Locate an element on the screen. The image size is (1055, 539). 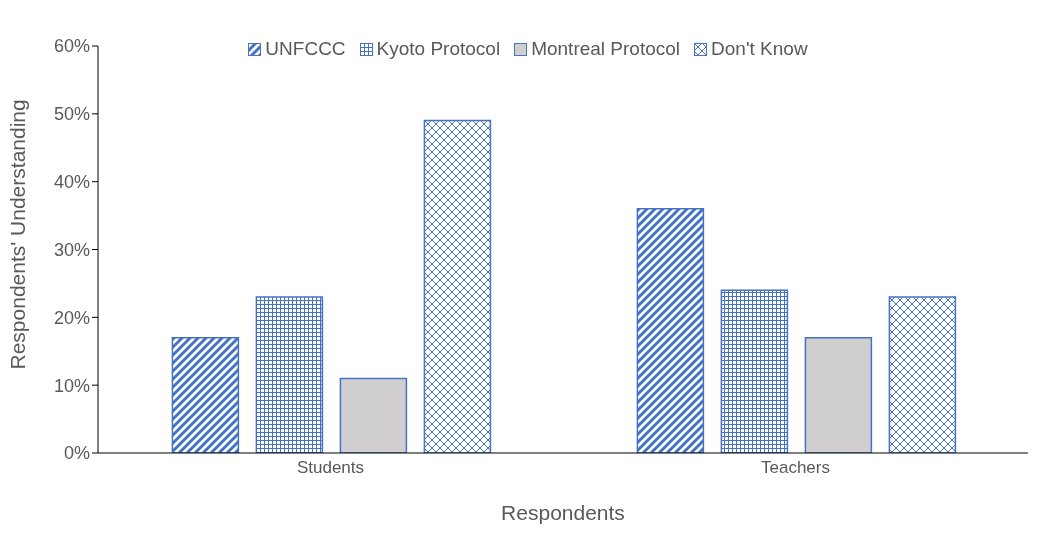
legend-label: Don't Know is located at coordinates (759, 49).